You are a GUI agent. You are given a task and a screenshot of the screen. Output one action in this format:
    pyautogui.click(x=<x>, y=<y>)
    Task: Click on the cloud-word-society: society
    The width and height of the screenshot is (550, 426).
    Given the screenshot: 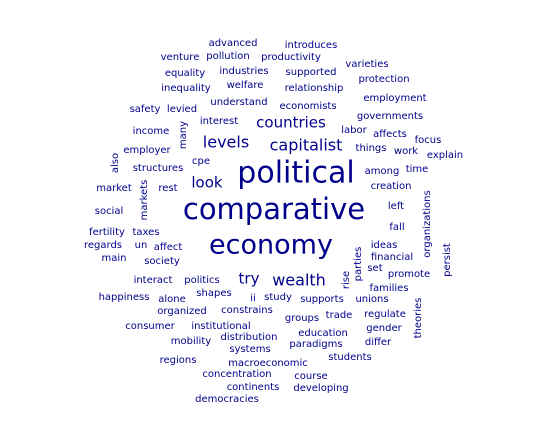 What is the action you would take?
    pyautogui.click(x=162, y=261)
    